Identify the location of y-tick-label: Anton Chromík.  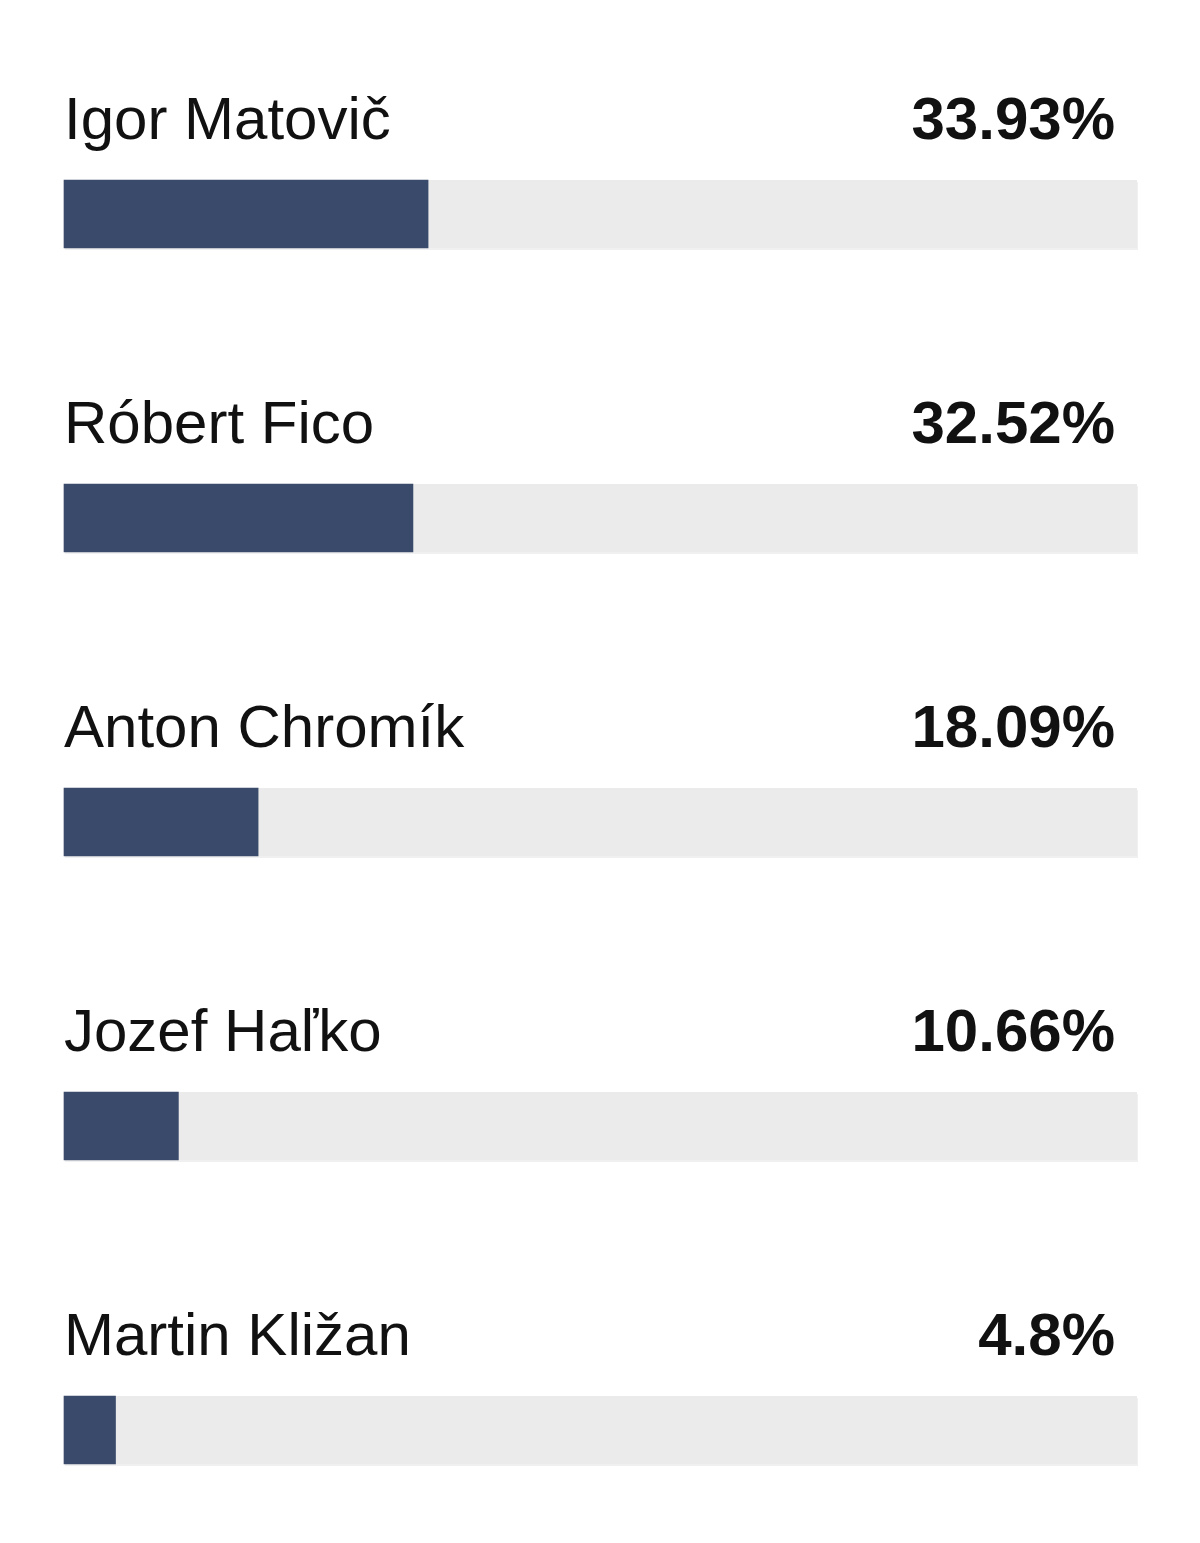
(265, 726).